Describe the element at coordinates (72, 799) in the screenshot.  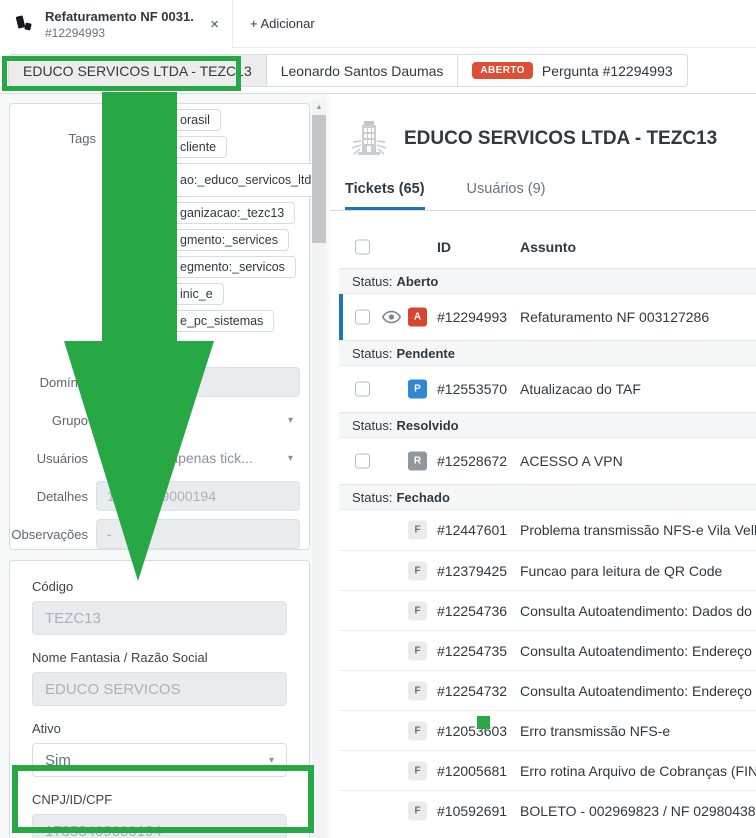
I see `cnpj-label: CNPJ/ID/CPF` at that location.